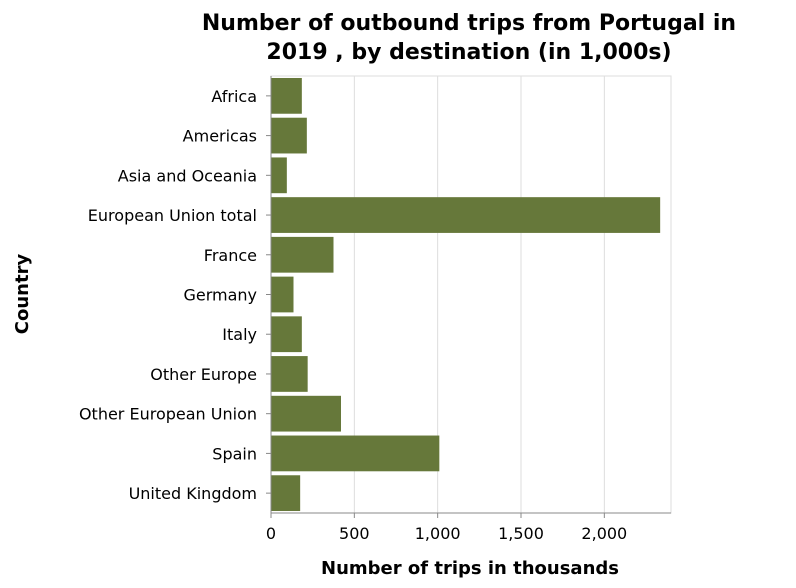 The image size is (796, 588). Describe the element at coordinates (234, 453) in the screenshot. I see `y-tick-label: Spain` at that location.